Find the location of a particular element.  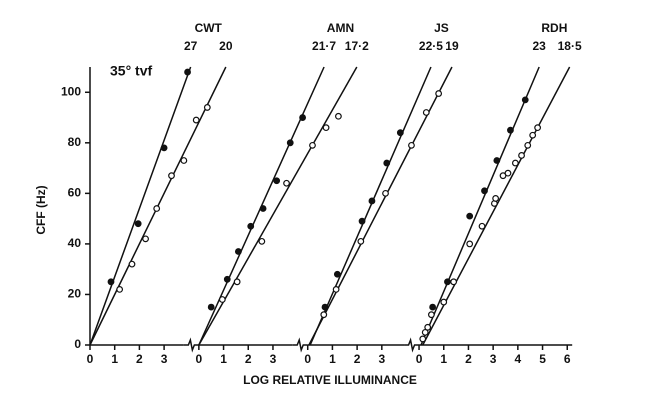

subject-label: CWT is located at coordinates (209, 28).